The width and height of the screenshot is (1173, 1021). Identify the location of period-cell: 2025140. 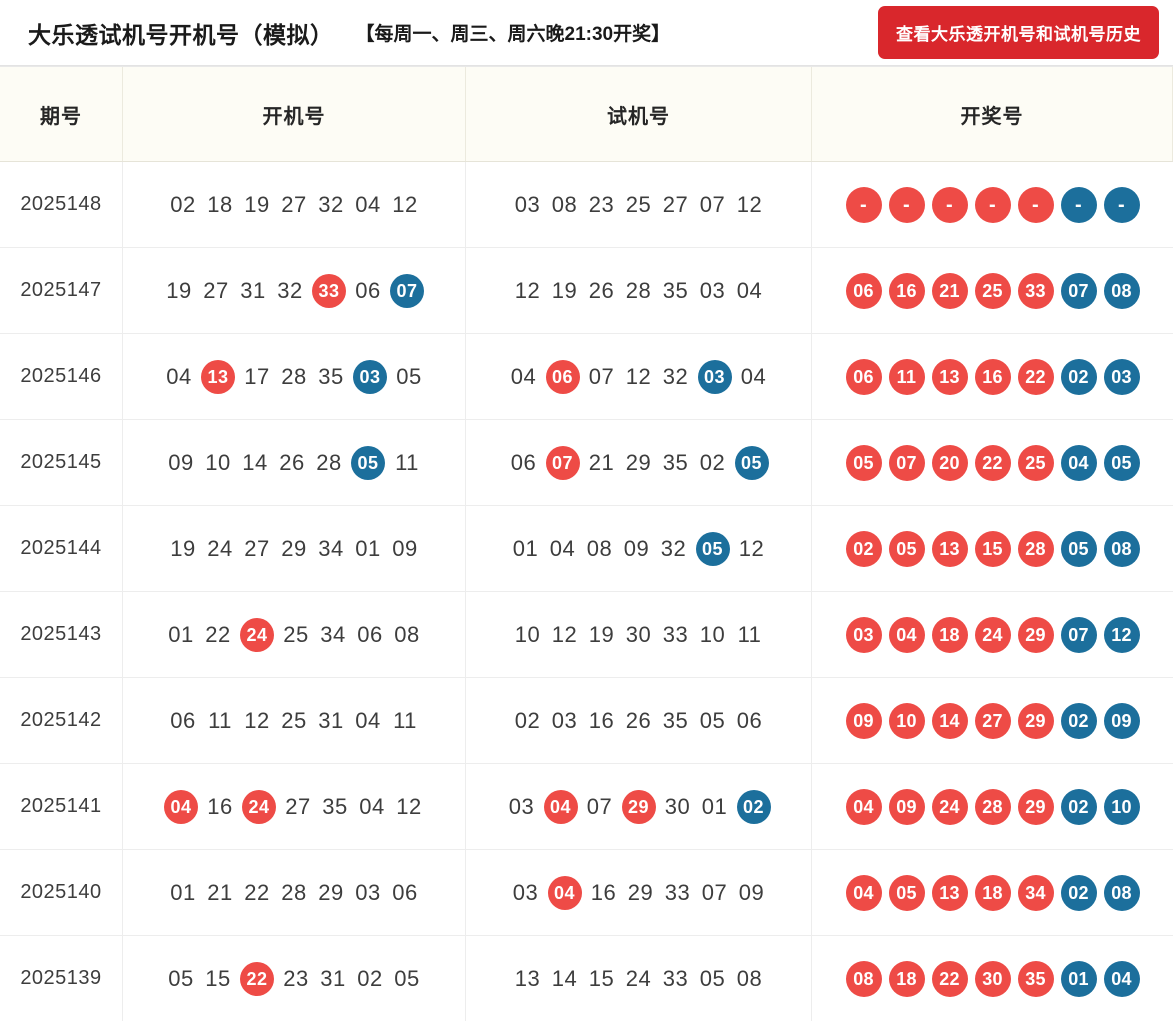
(61, 892).